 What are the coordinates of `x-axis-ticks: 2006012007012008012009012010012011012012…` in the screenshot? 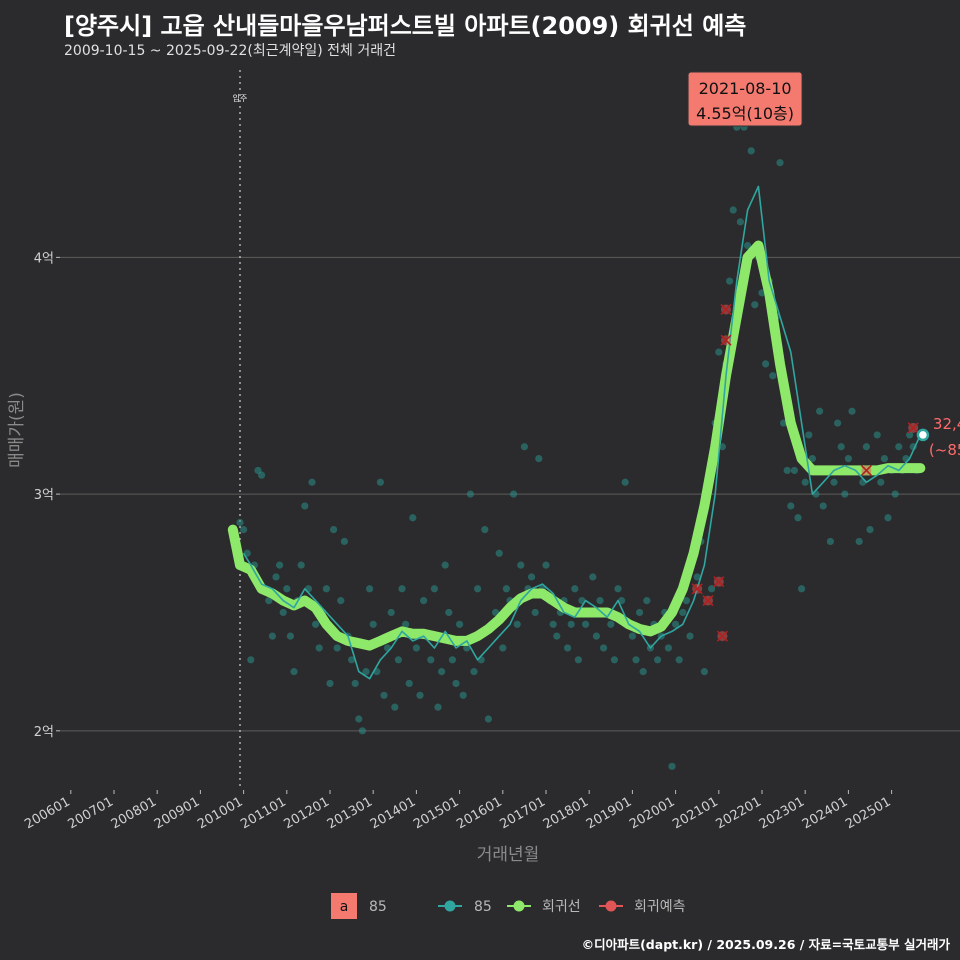 It's located at (458, 811).